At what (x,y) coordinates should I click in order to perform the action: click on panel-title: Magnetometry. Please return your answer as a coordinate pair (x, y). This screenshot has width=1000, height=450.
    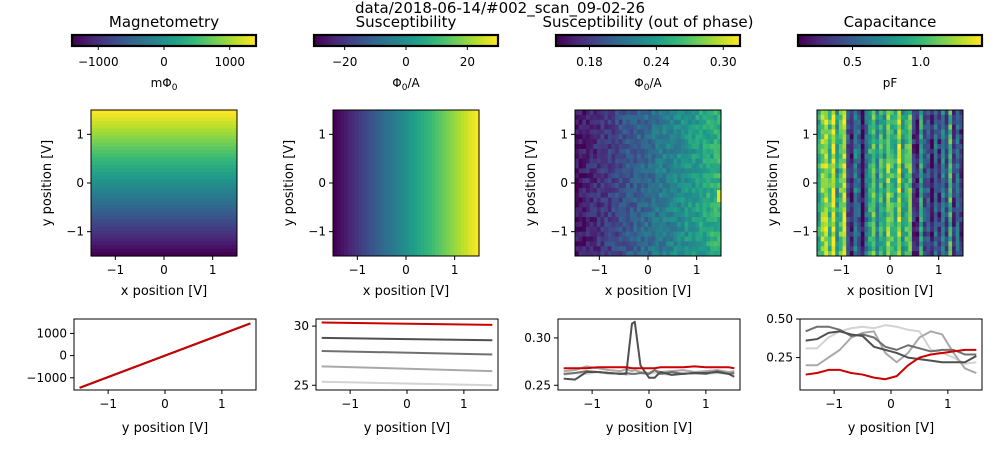
    Looking at the image, I should click on (164, 22).